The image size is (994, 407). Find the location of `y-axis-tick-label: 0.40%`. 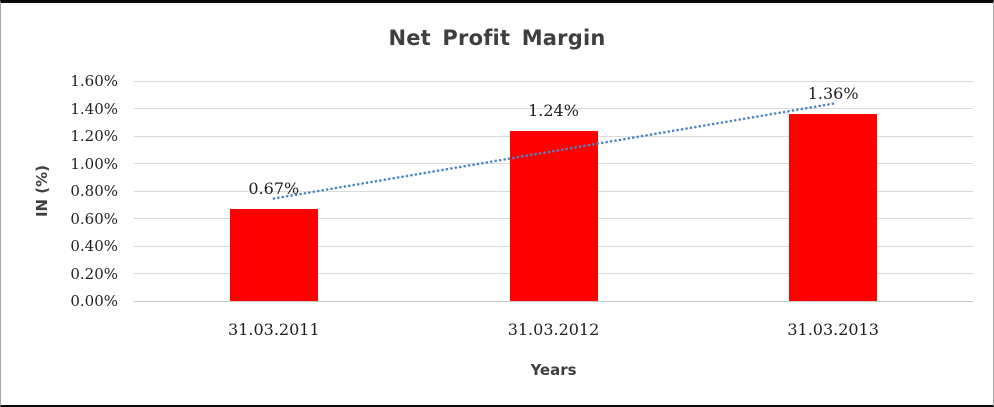

y-axis-tick-label: 0.40% is located at coordinates (94, 246).